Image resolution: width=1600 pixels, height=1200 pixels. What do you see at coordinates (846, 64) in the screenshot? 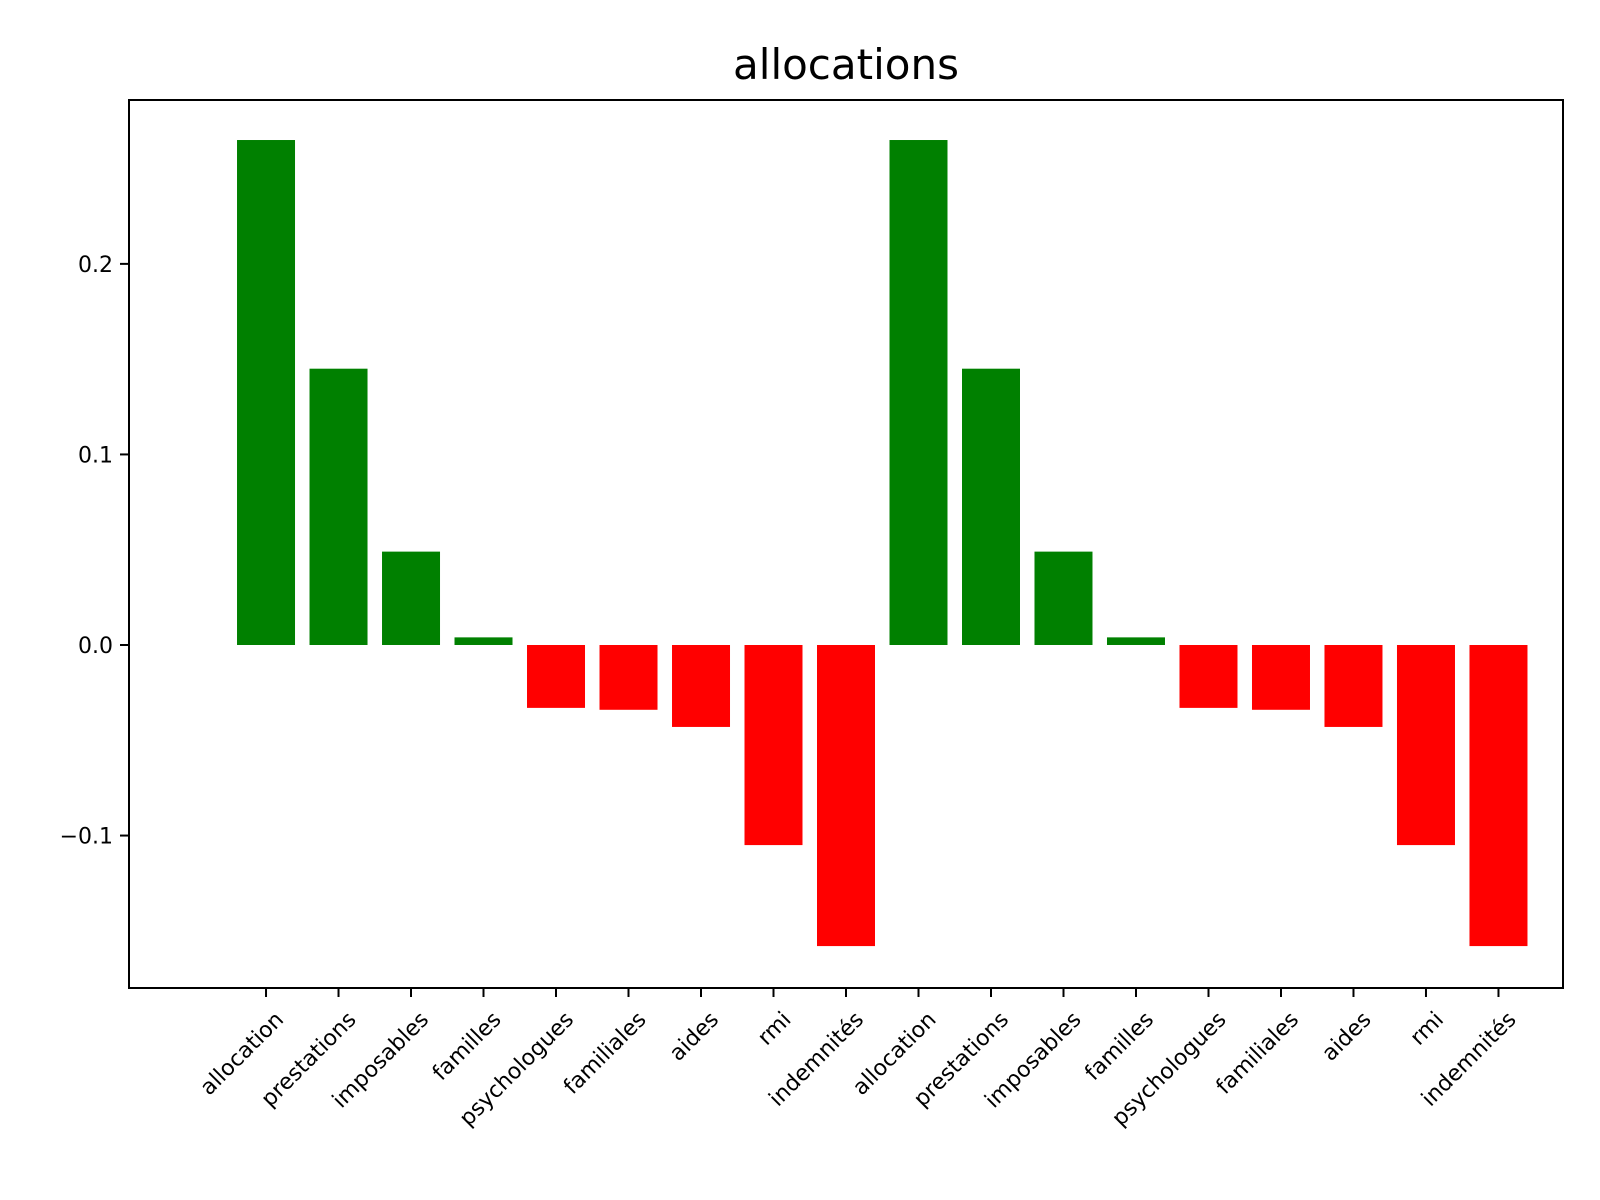
I see `chart-title: allocations` at bounding box center [846, 64].